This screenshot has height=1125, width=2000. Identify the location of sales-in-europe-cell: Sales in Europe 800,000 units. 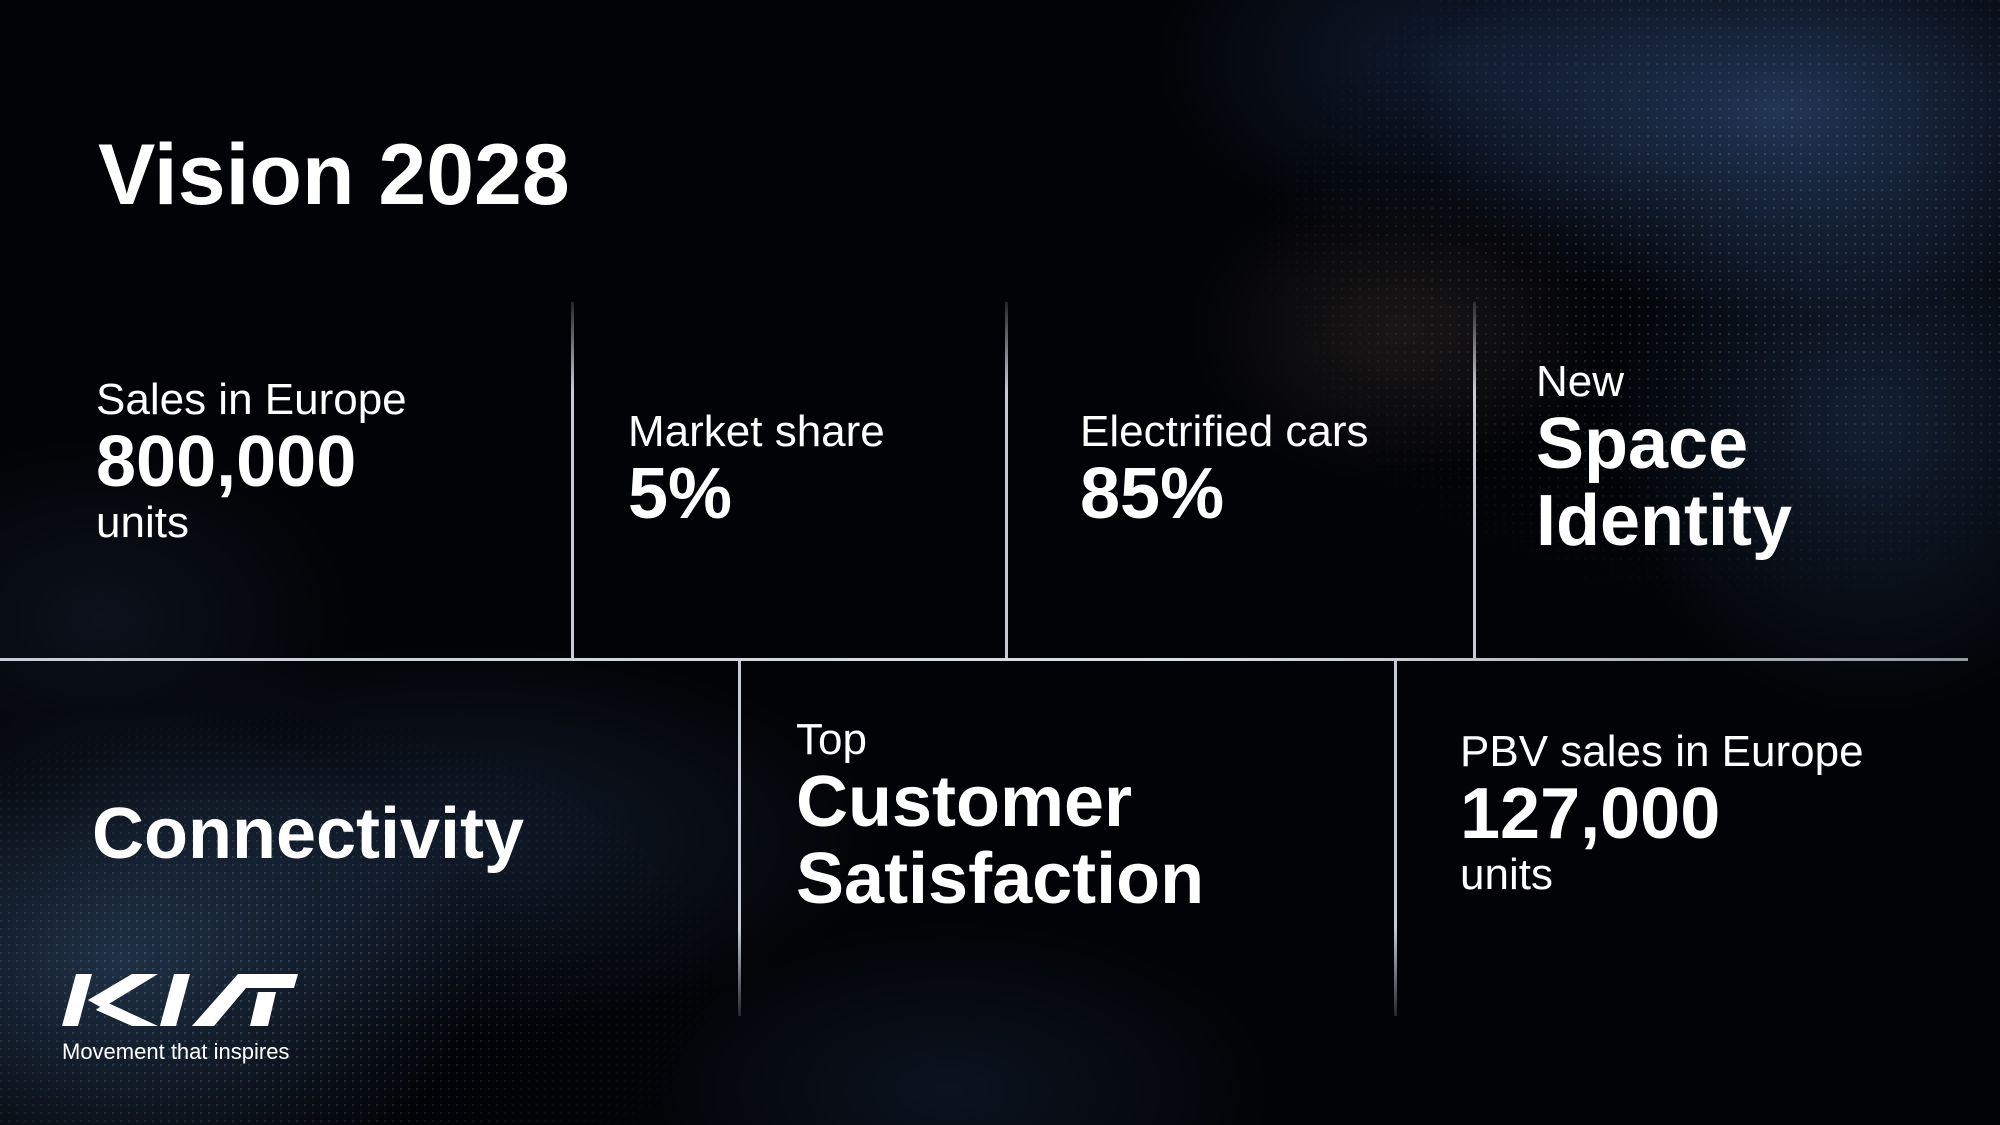
(251, 461).